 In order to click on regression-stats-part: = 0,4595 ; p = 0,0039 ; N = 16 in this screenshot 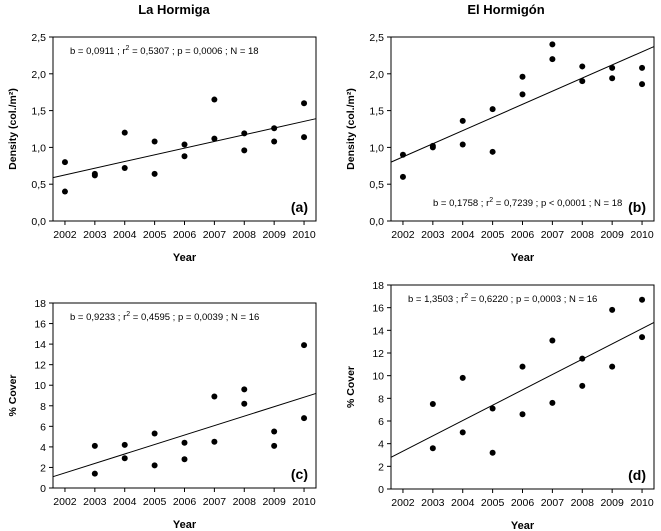, I will do `click(194, 317)`.